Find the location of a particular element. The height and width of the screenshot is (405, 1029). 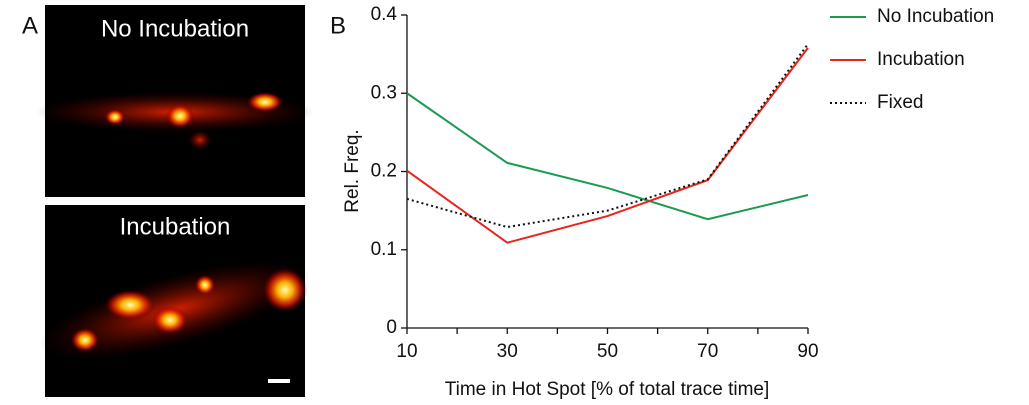

x-tick-label: 50 is located at coordinates (607, 351).